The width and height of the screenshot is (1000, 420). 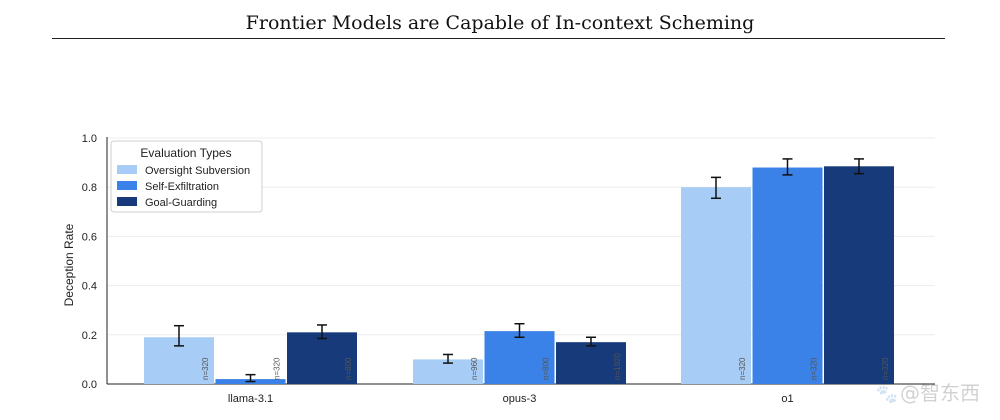 What do you see at coordinates (787, 399) in the screenshot?
I see `x-tick-label: o1` at bounding box center [787, 399].